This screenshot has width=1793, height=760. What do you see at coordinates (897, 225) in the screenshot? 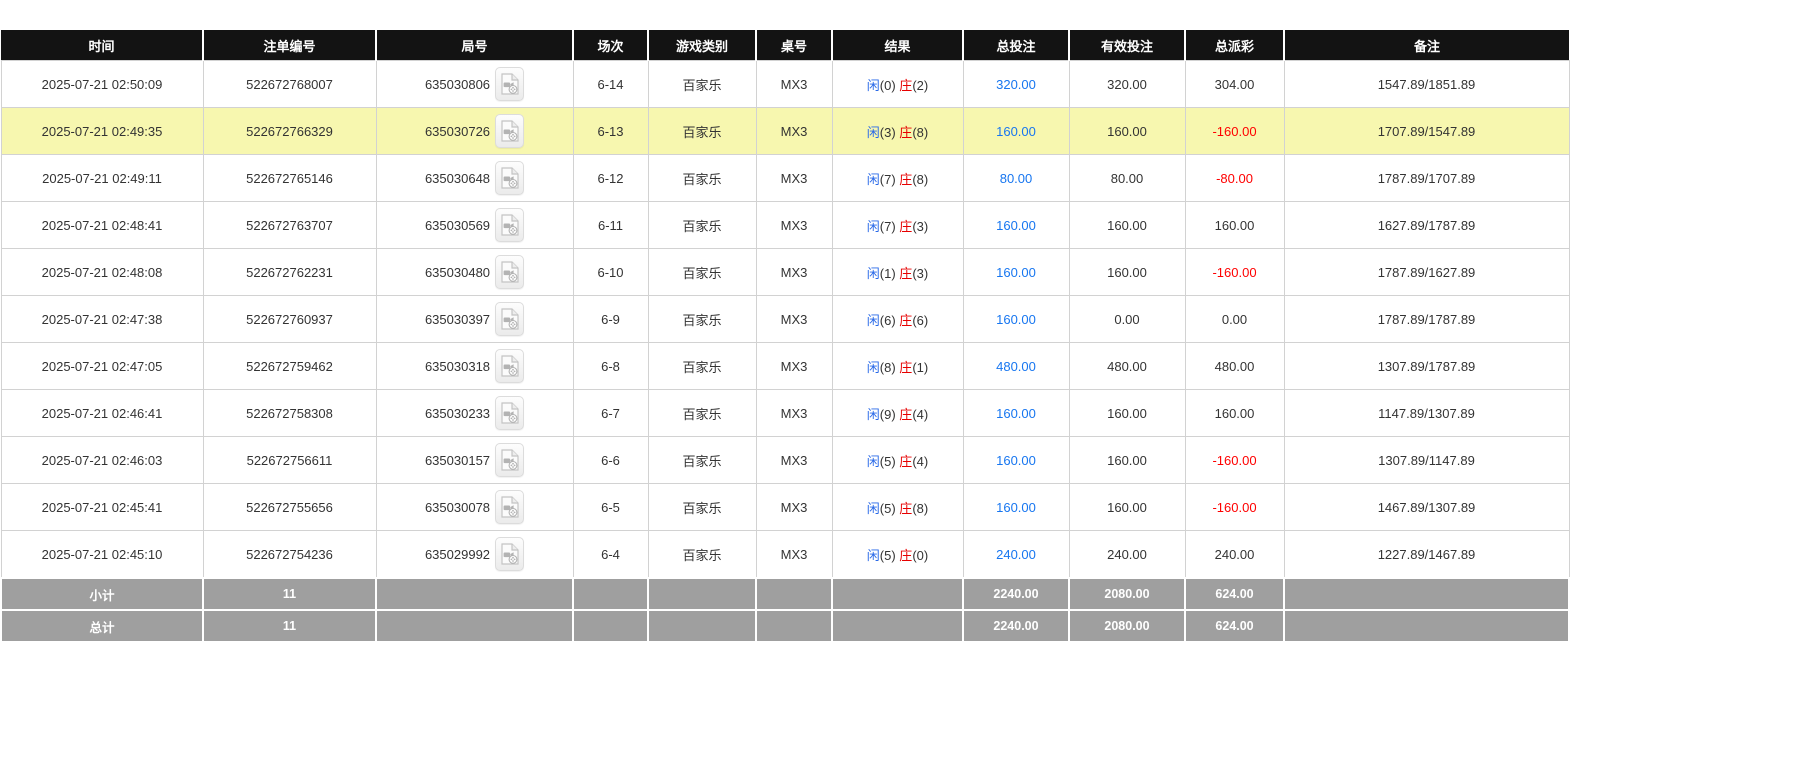
I see `result-cell: 闲(7) 庄(3)` at bounding box center [897, 225].